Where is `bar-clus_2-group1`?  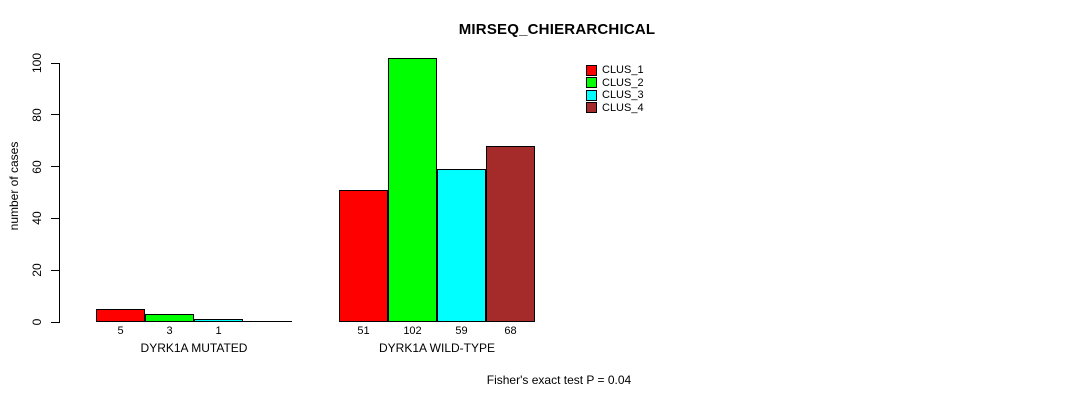 bar-clus_2-group1 is located at coordinates (169, 318).